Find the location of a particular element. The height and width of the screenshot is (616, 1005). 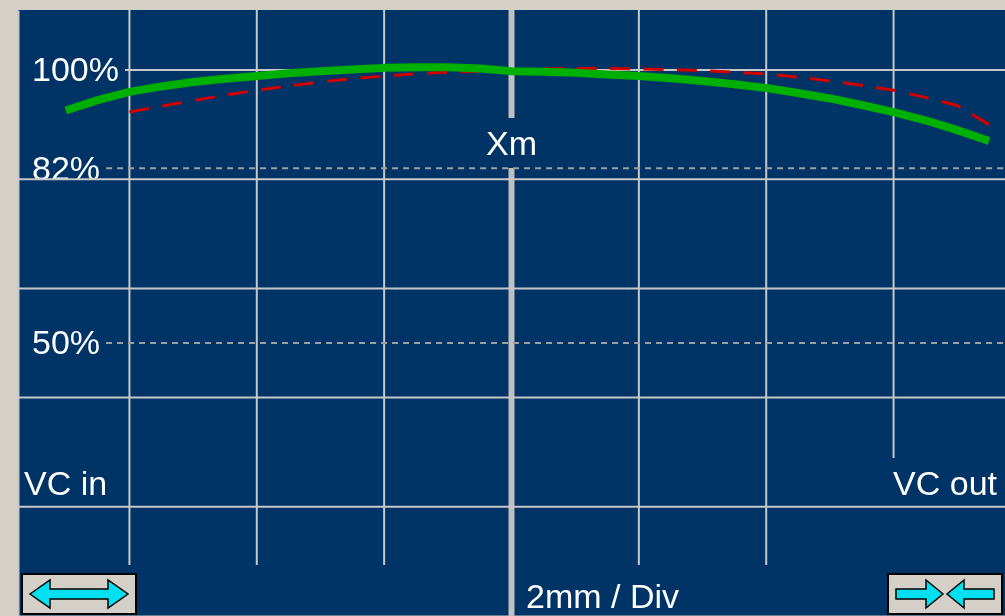

annotation: Xm is located at coordinates (511, 143).